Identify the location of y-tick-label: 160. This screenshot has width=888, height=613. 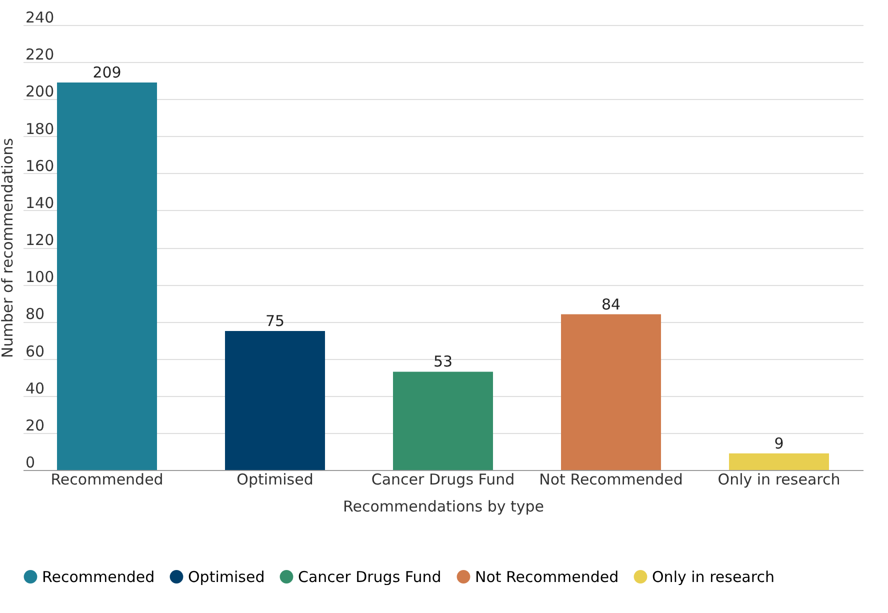
(40, 165).